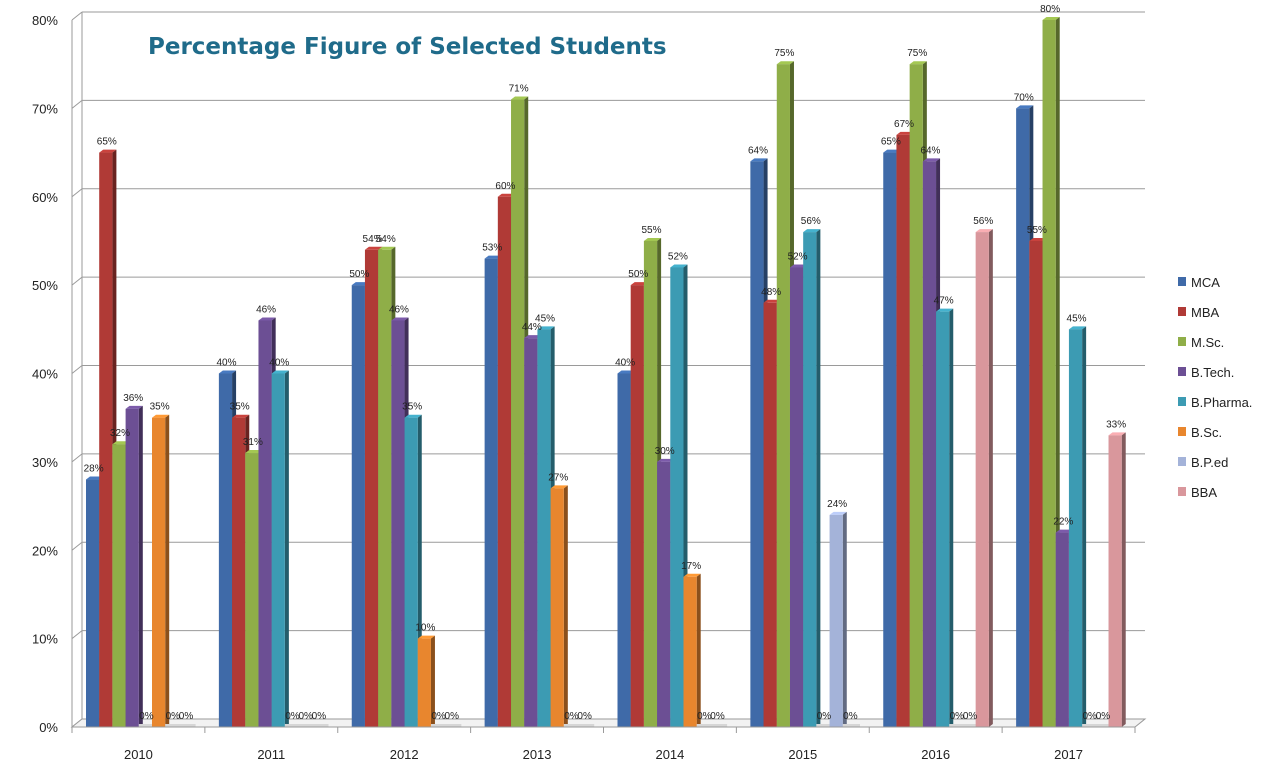 This screenshot has height=782, width=1286. Describe the element at coordinates (271, 754) in the screenshot. I see `x-tick-label: 2011` at that location.